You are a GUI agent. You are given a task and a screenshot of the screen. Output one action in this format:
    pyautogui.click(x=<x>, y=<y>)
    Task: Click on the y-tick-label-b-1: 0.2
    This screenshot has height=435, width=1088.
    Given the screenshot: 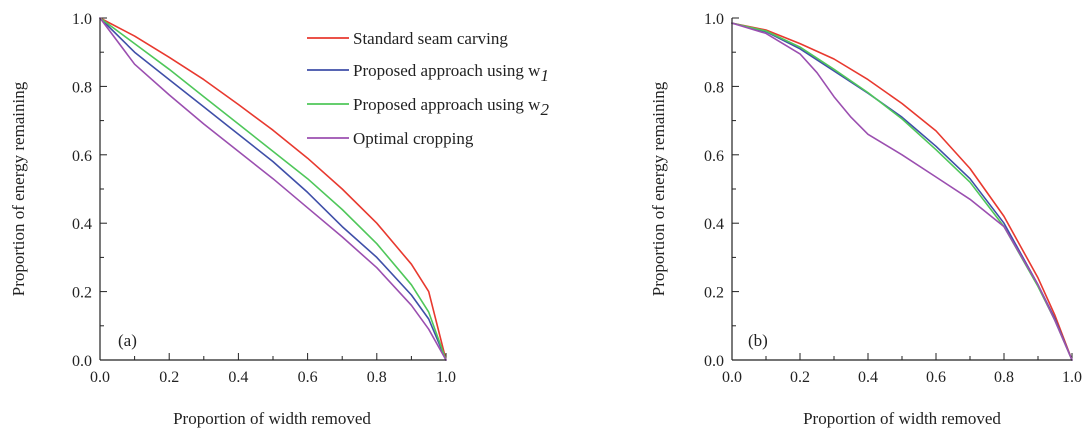 What is the action you would take?
    pyautogui.click(x=714, y=293)
    